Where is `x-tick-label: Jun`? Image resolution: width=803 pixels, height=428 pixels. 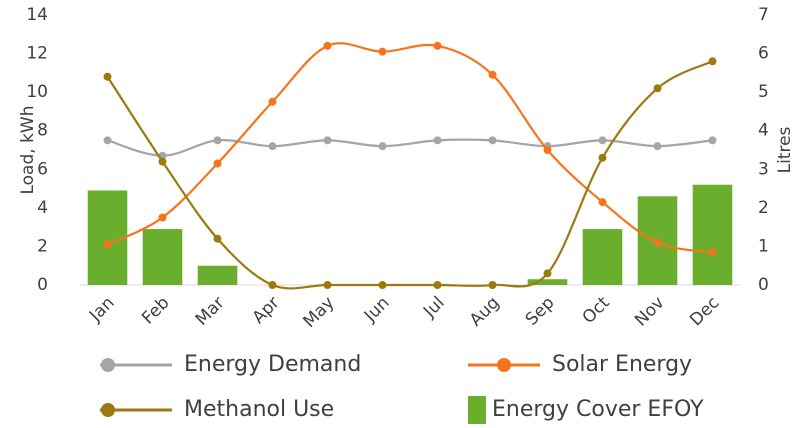 x-tick-label: Jun is located at coordinates (377, 310).